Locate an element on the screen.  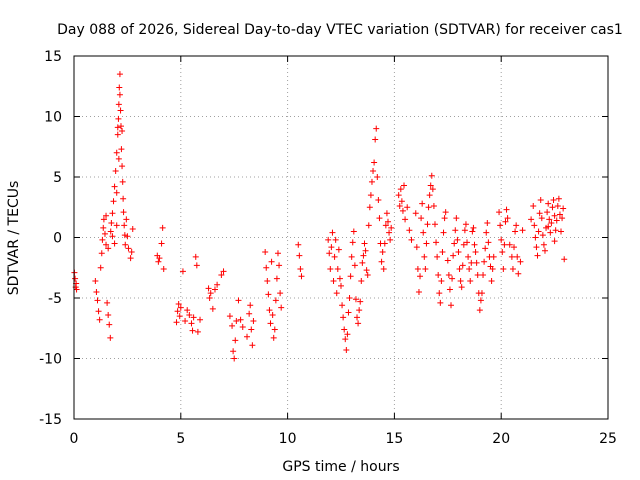
x-tick-label: 20 is located at coordinates (501, 439).